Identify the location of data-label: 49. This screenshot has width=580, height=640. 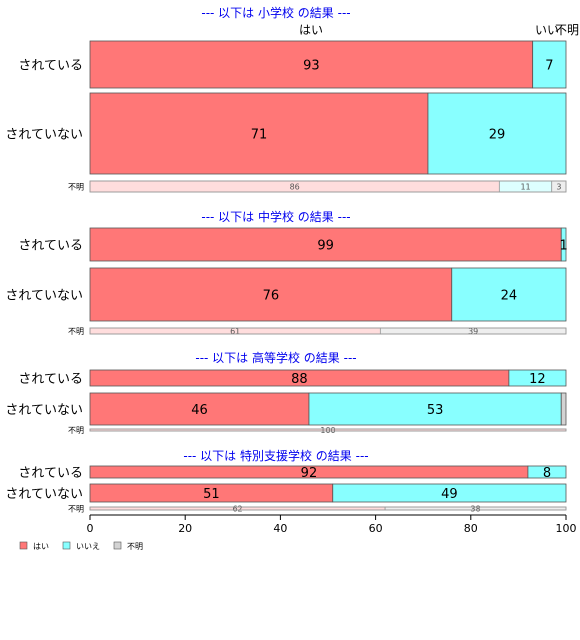
(449, 494).